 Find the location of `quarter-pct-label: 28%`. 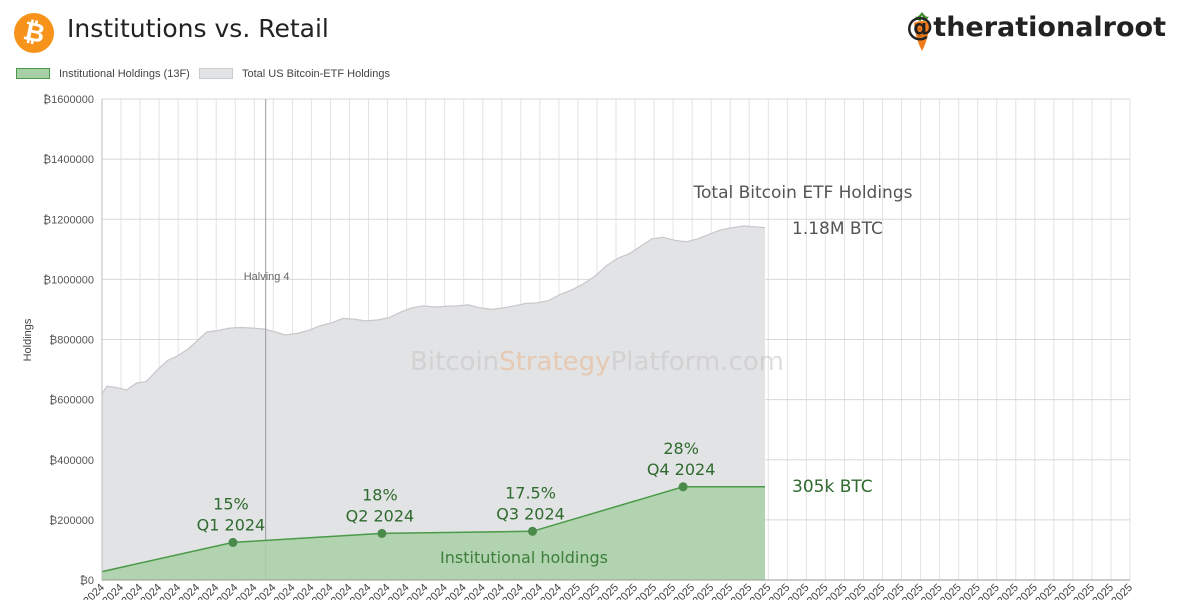

quarter-pct-label: 28% is located at coordinates (681, 448).